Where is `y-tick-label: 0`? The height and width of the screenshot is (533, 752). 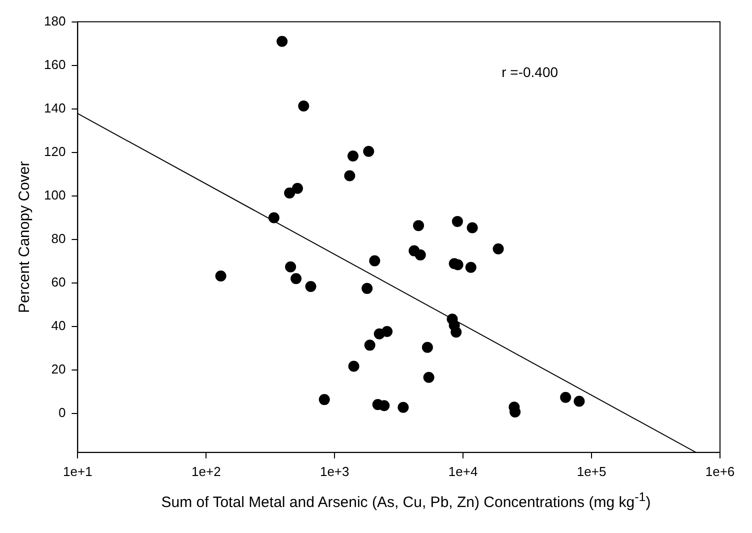 y-tick-label: 0 is located at coordinates (62, 412).